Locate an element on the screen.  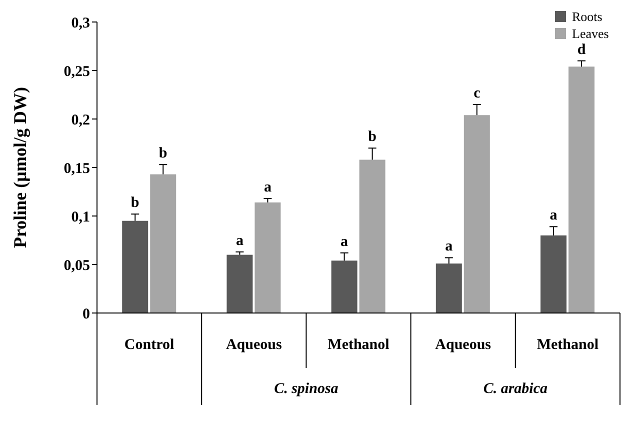
text: C. spinosa is located at coordinates (306, 389).